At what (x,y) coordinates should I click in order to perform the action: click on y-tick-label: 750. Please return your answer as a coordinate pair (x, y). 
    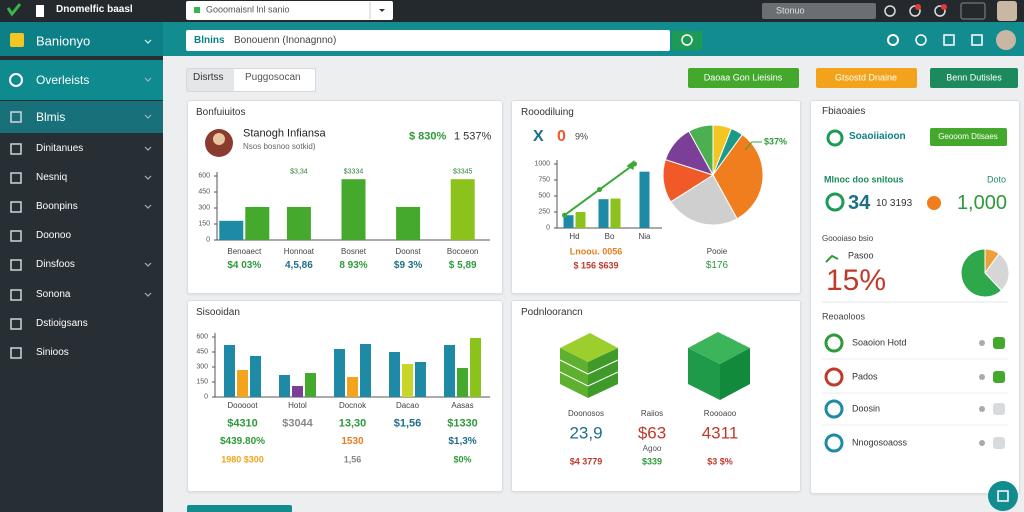
    Looking at the image, I should click on (544, 180).